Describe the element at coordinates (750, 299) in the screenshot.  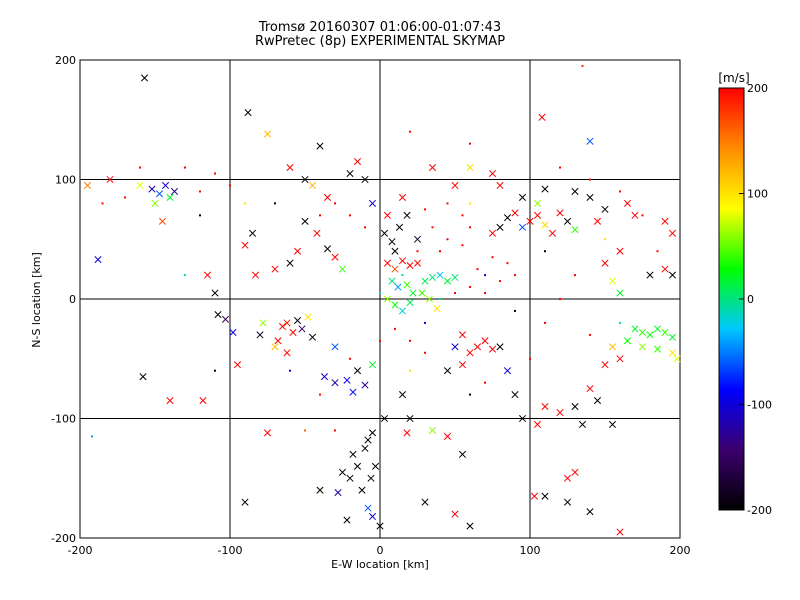
I see `colorbar-tick-label: 0` at that location.